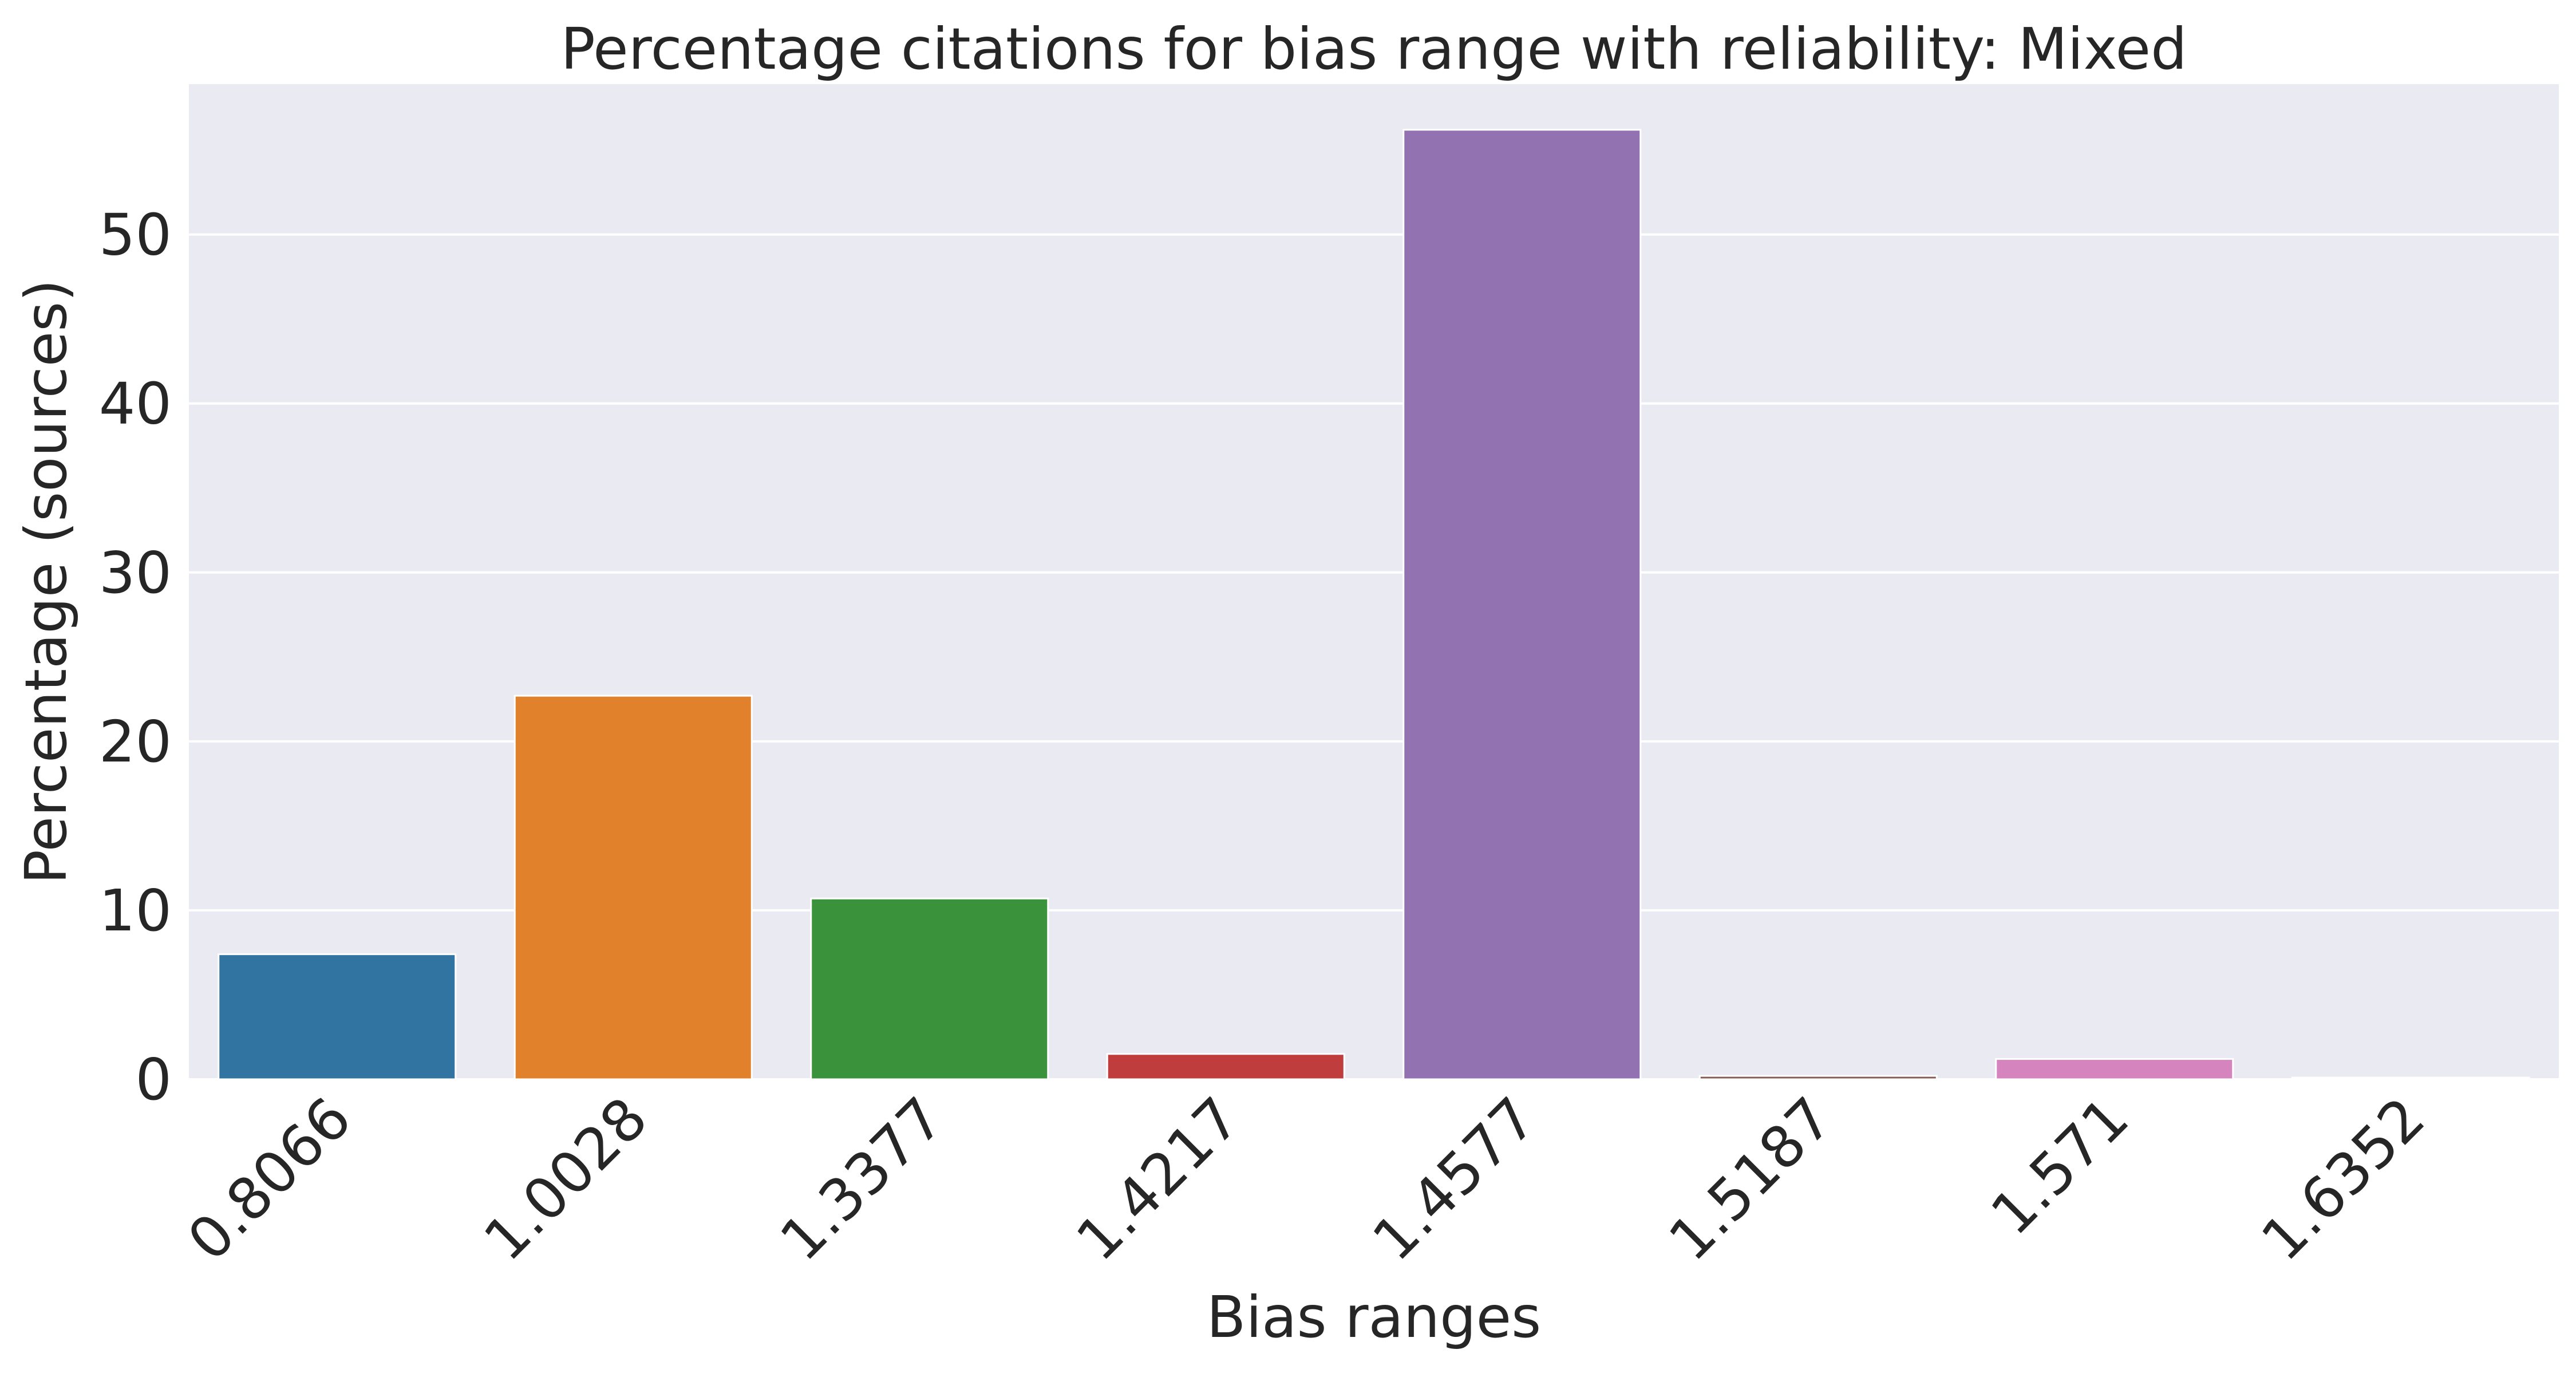 The image size is (2576, 1377). I want to click on y-axis-label: Percentage (sources), so click(46, 582).